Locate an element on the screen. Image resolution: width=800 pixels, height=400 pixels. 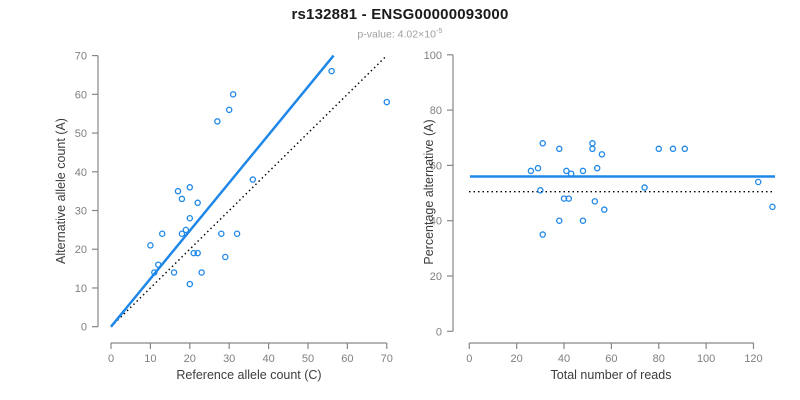
left-x-axis-label: Reference allele count (C) is located at coordinates (249, 375).